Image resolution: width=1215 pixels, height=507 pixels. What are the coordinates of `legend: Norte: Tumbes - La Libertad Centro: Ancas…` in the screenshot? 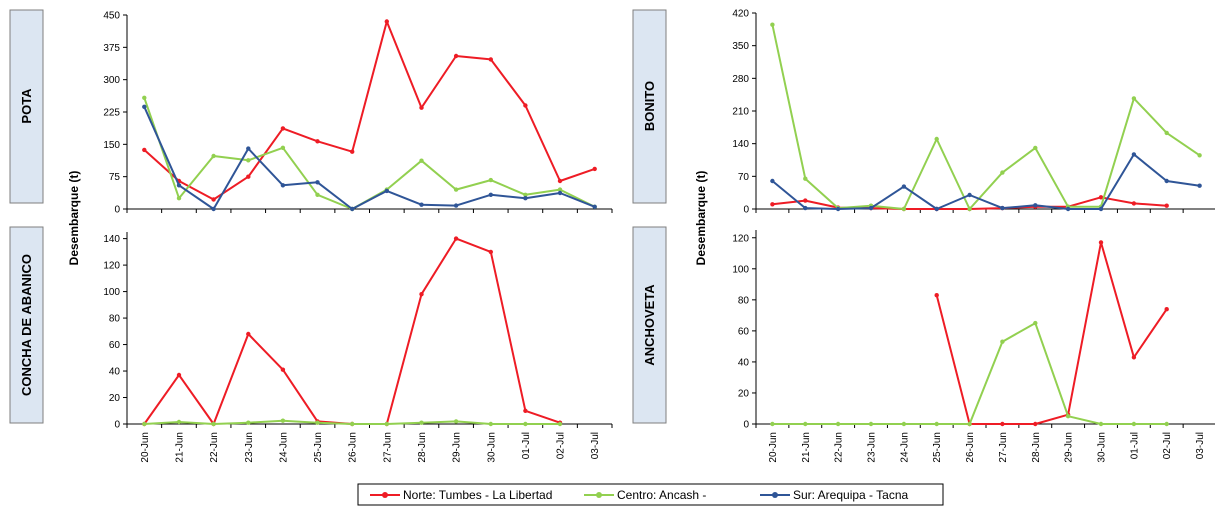 It's located at (650, 494).